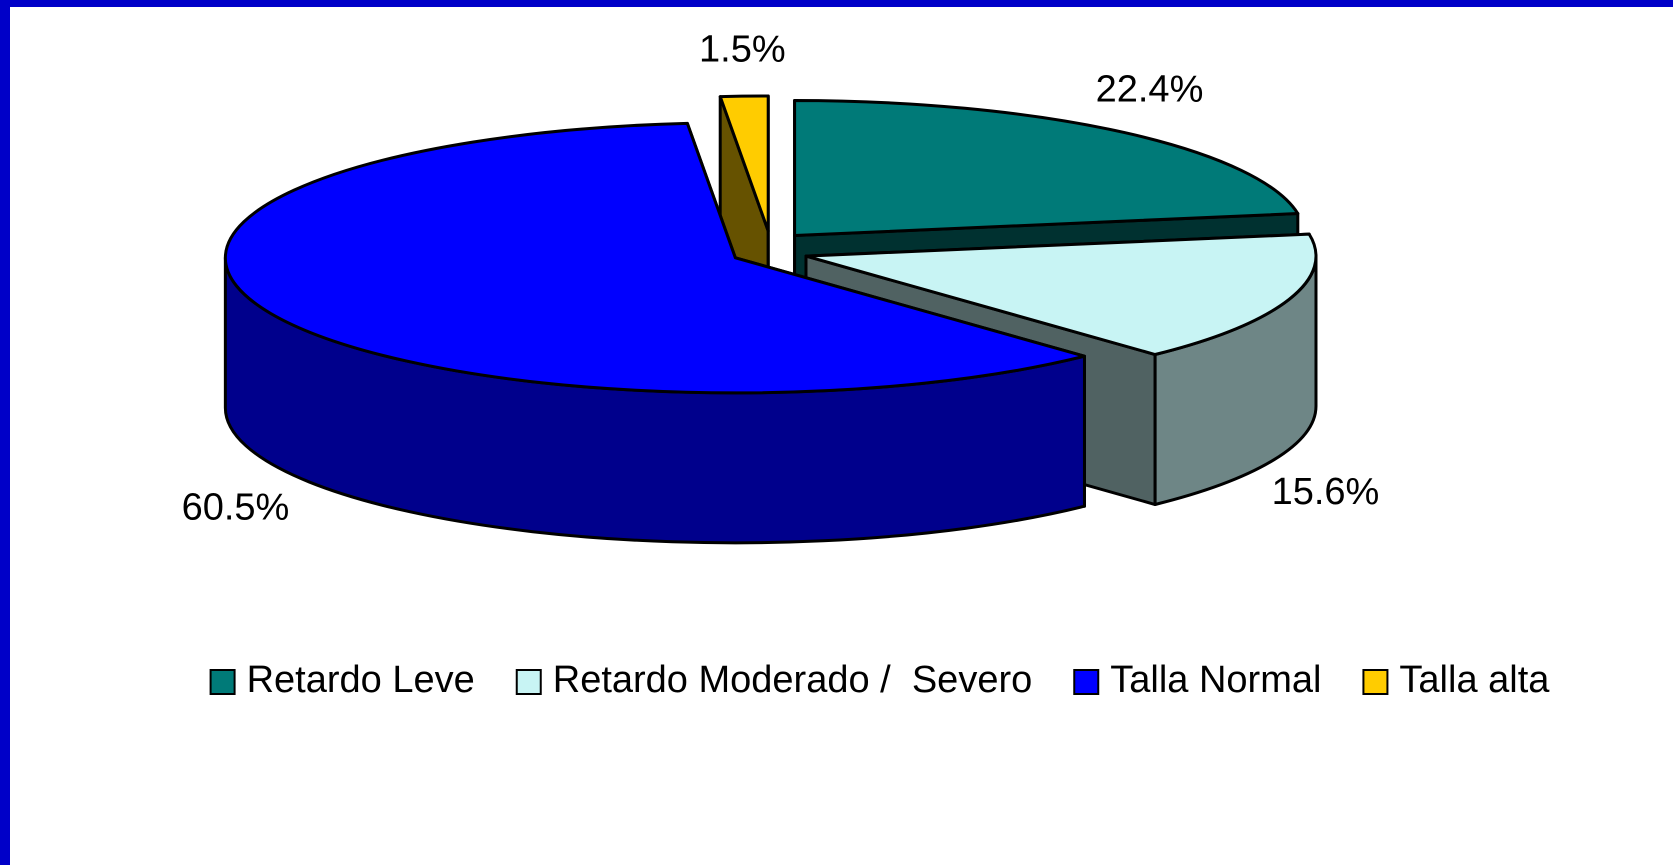 The width and height of the screenshot is (1673, 865). I want to click on data-label: 60.5%, so click(236, 507).